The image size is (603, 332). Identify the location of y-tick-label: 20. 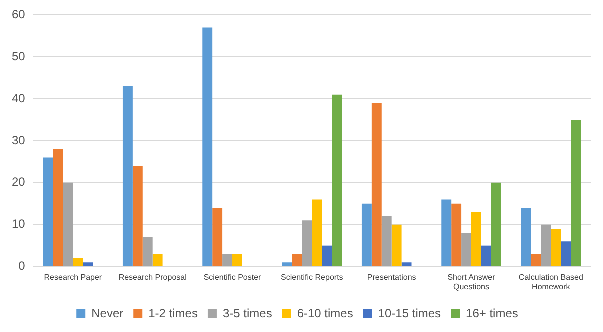
(19, 182).